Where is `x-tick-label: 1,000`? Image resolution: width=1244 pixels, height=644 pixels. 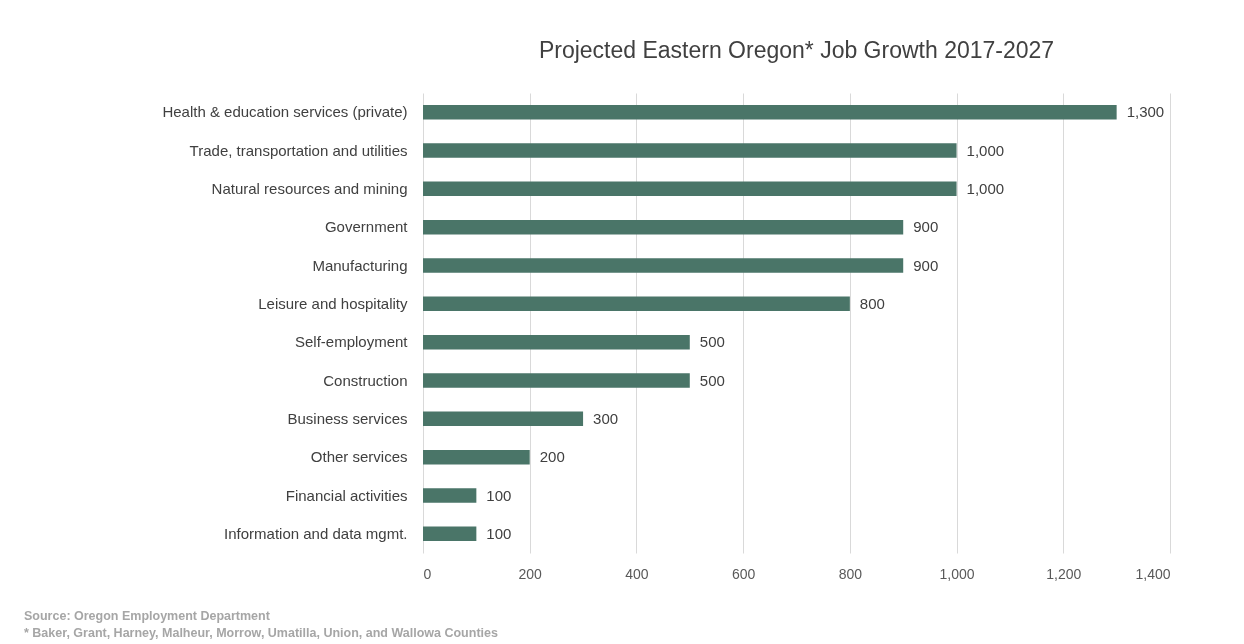 x-tick-label: 1,000 is located at coordinates (957, 573).